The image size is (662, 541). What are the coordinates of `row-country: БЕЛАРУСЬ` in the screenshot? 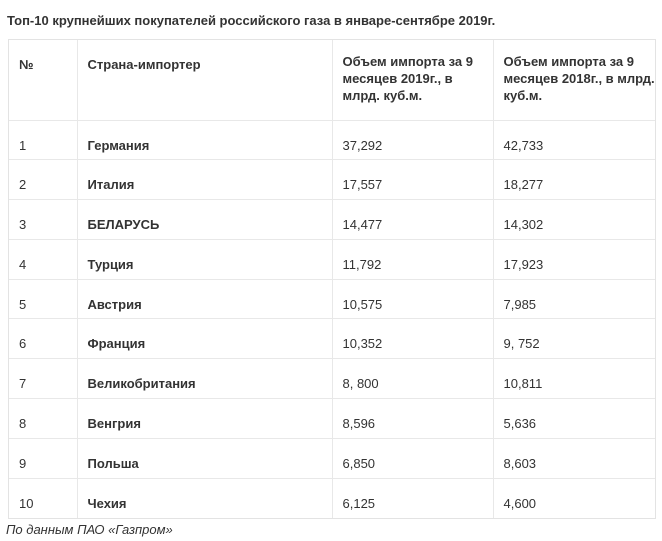 It's located at (205, 219).